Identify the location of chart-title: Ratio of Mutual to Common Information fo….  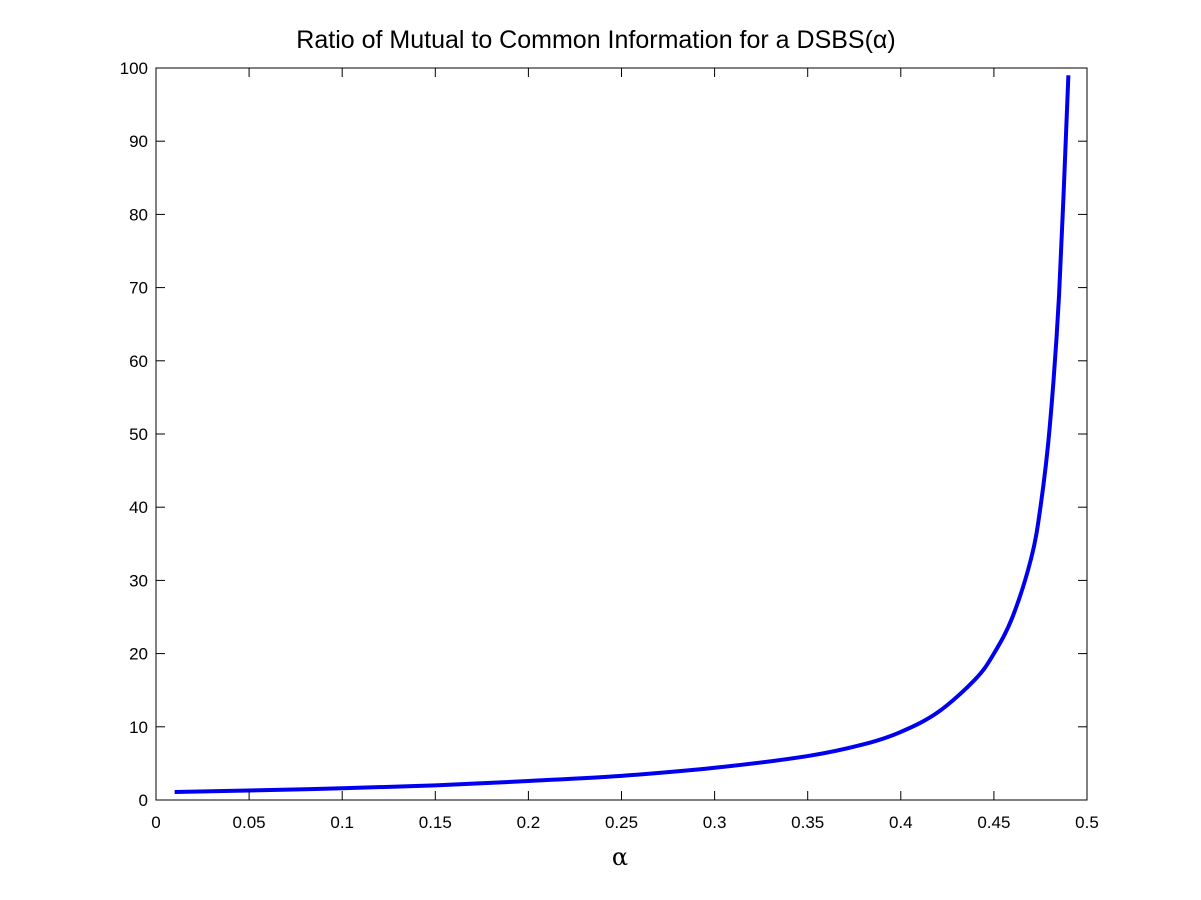
(595, 40).